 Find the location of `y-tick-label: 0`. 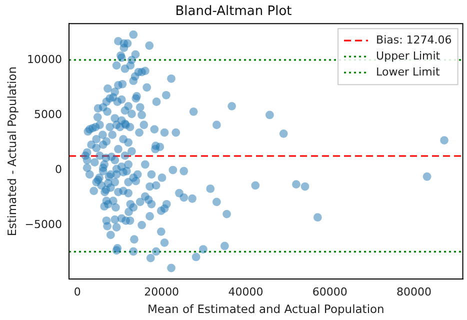

y-tick-label: 0 is located at coordinates (58, 169).